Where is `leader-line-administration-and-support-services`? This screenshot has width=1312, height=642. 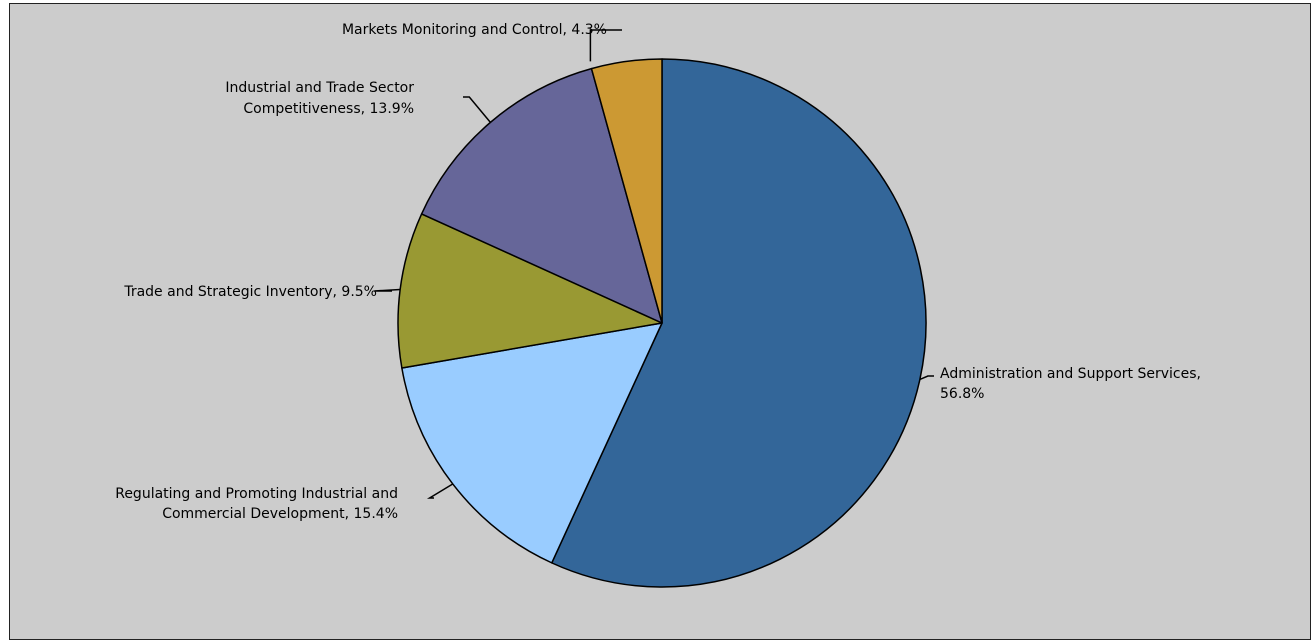
leader-line-administration-and-support-services is located at coordinates (927, 377).